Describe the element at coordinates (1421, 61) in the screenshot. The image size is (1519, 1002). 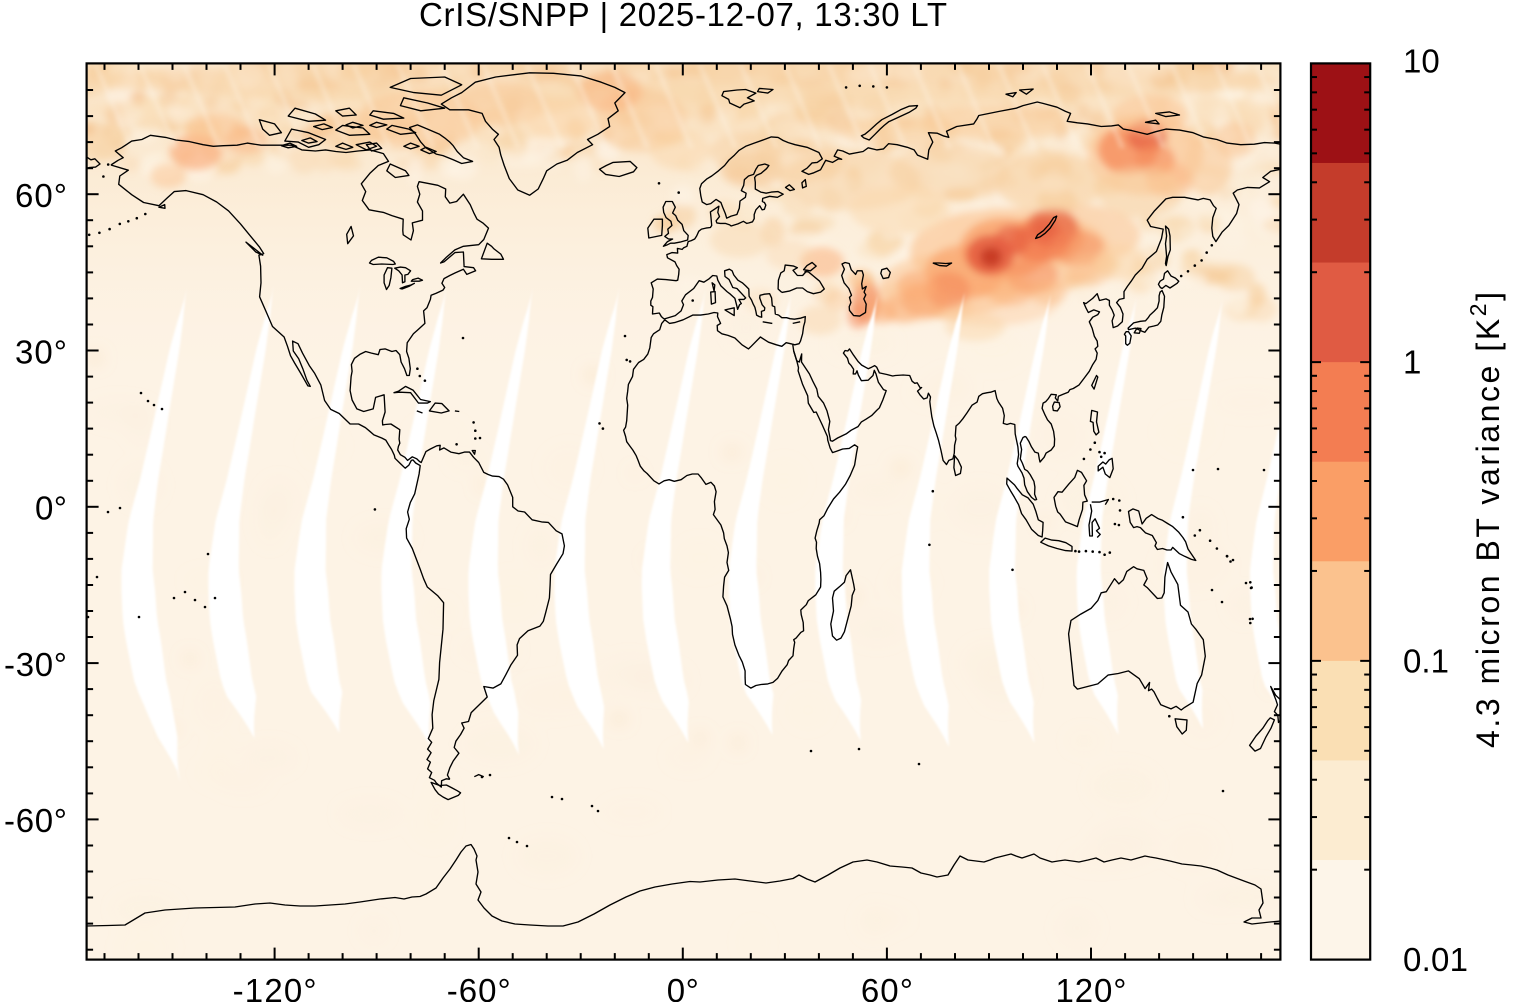
I see `svg-text: 10` at that location.